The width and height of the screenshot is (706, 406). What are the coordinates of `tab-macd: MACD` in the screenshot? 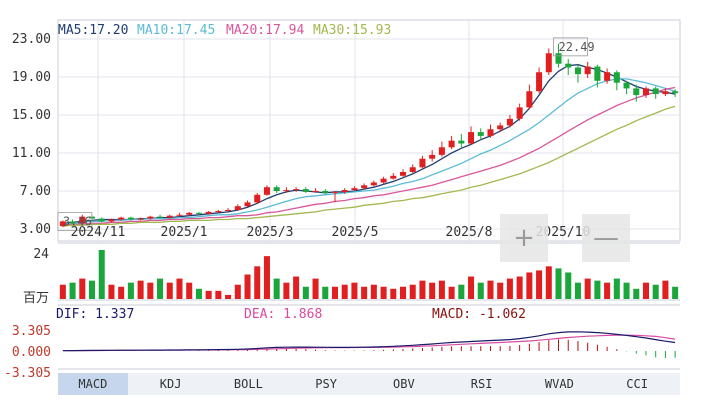 It's located at (93, 384).